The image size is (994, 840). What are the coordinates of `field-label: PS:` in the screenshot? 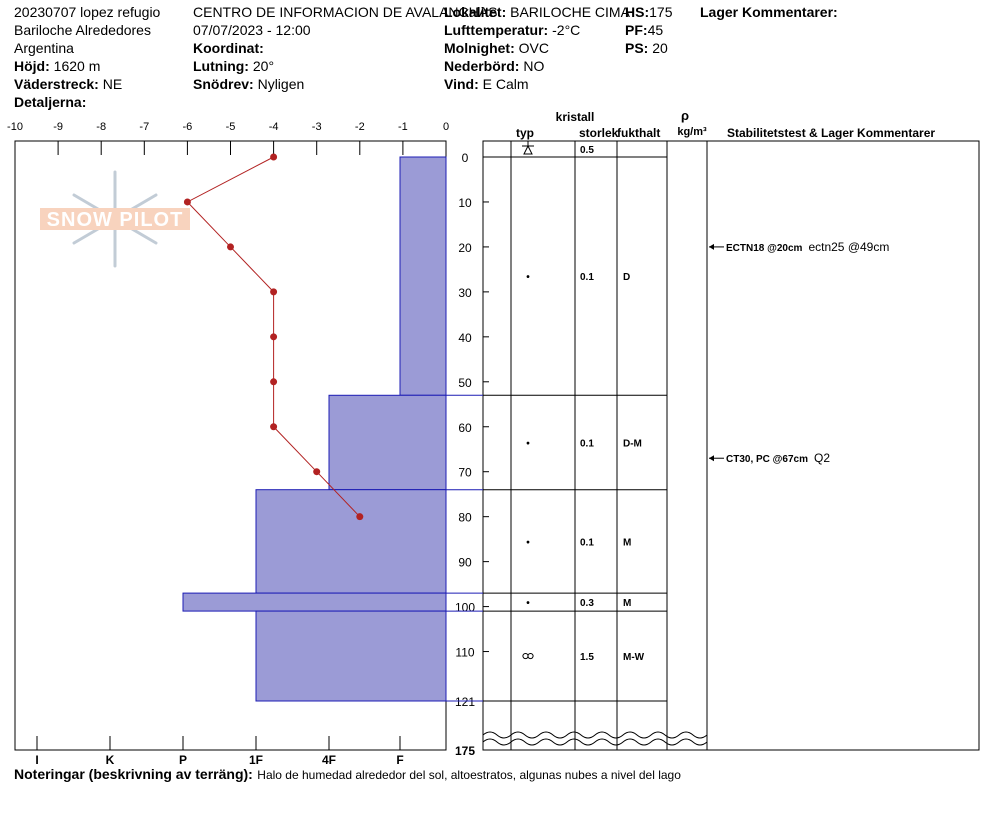 It's located at (636, 48).